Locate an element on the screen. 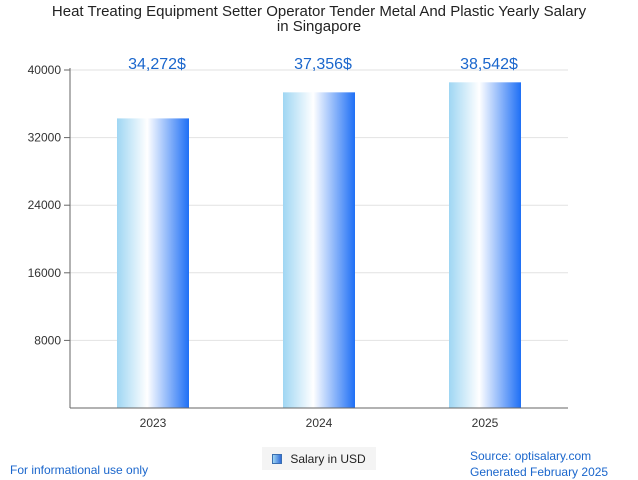 This screenshot has width=638, height=480. y-tick-label: 24000 is located at coordinates (45, 205).